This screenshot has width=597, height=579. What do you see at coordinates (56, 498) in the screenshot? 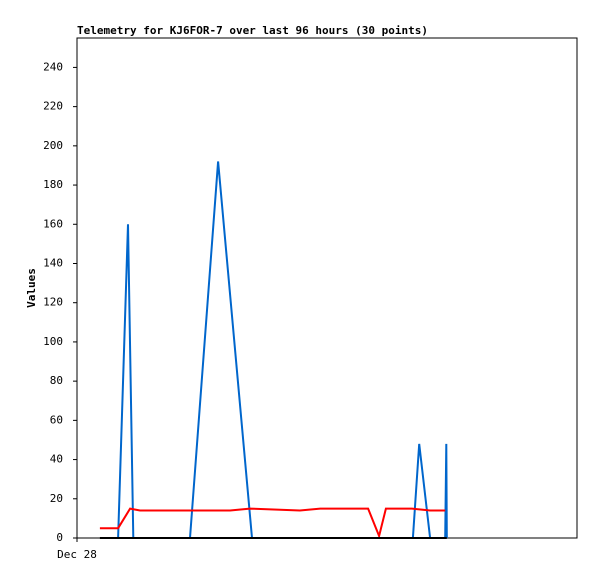
I see `y-tick-label: 20` at bounding box center [56, 498].